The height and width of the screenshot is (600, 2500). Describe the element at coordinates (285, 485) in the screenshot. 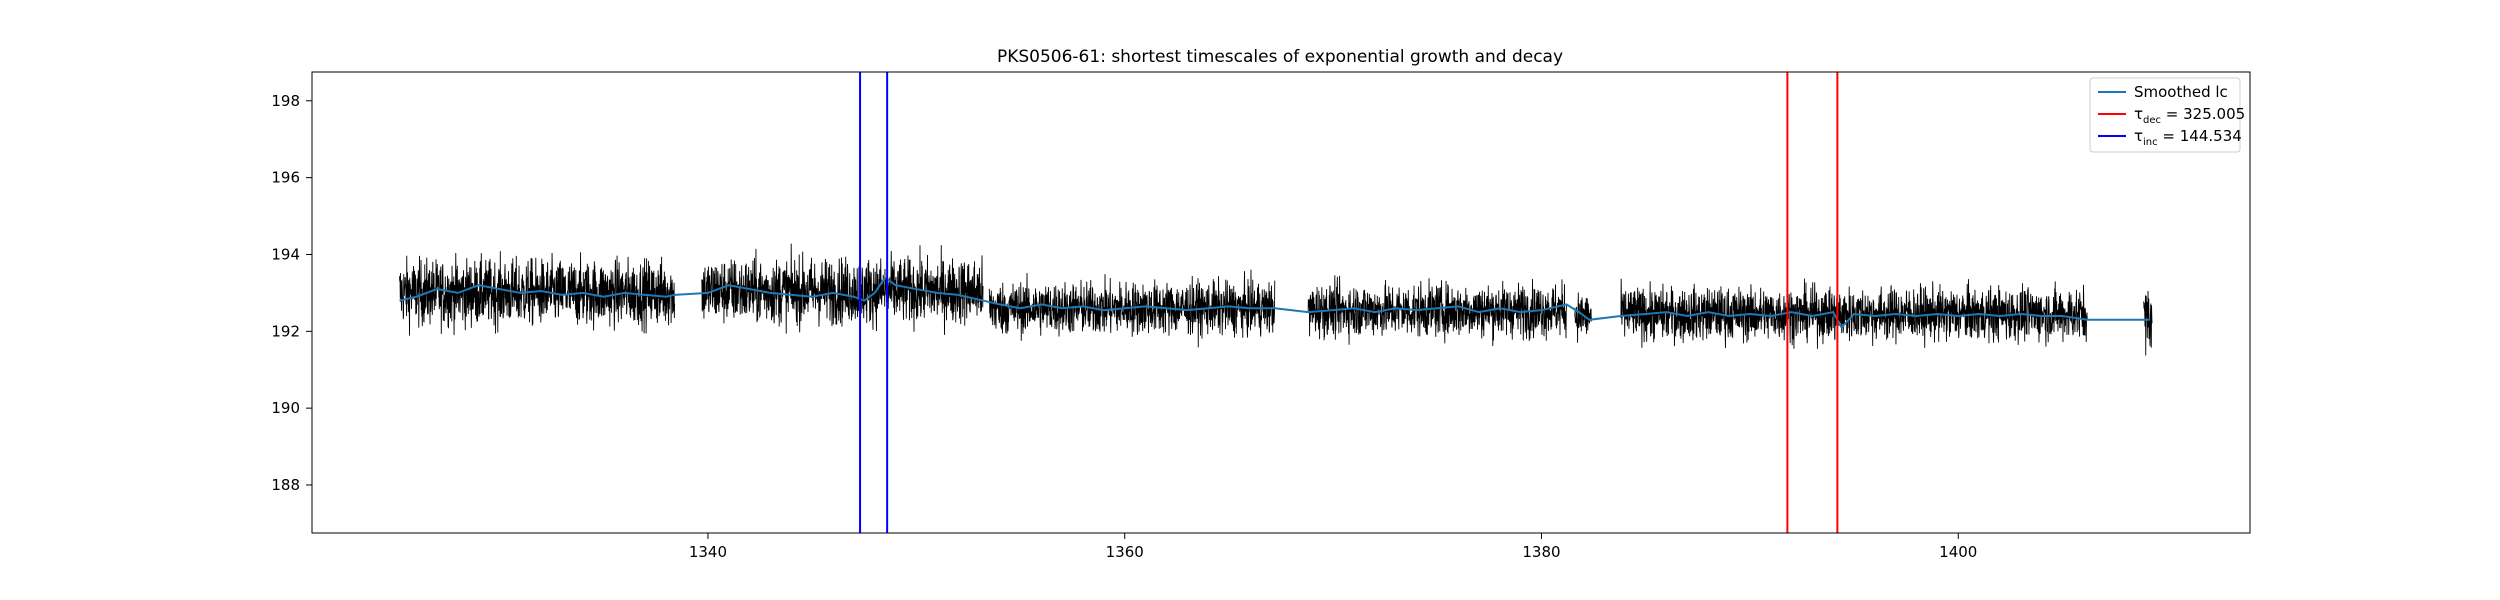

I see `y-tick-label: 188` at that location.